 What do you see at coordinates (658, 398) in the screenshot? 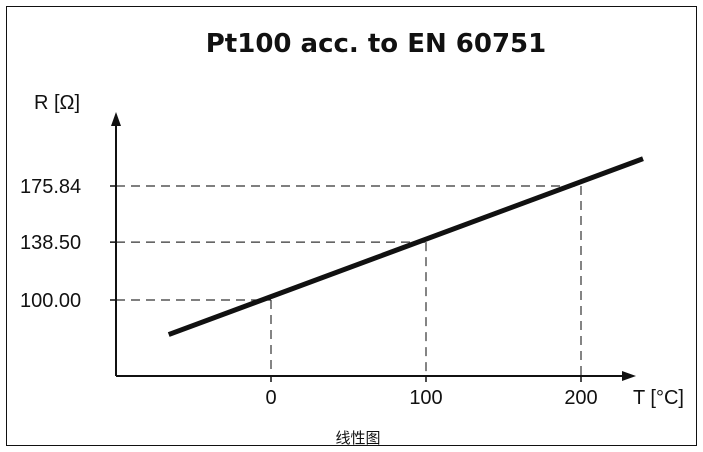
I see `x-axis-label: T [°C]` at bounding box center [658, 398].